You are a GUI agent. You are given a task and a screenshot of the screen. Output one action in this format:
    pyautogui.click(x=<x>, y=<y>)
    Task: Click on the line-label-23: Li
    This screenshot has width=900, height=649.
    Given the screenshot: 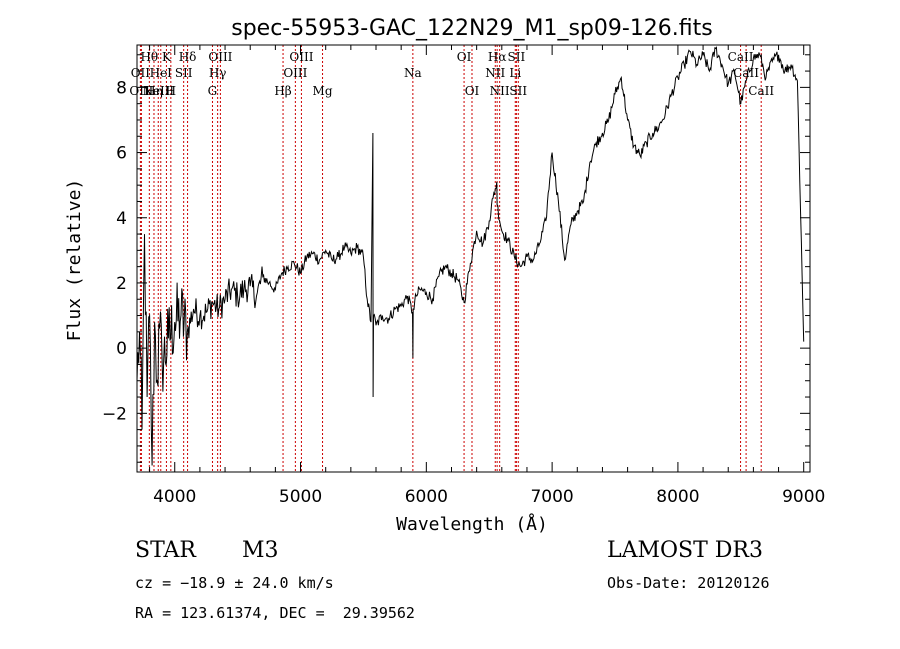 What is the action you would take?
    pyautogui.click(x=515, y=73)
    